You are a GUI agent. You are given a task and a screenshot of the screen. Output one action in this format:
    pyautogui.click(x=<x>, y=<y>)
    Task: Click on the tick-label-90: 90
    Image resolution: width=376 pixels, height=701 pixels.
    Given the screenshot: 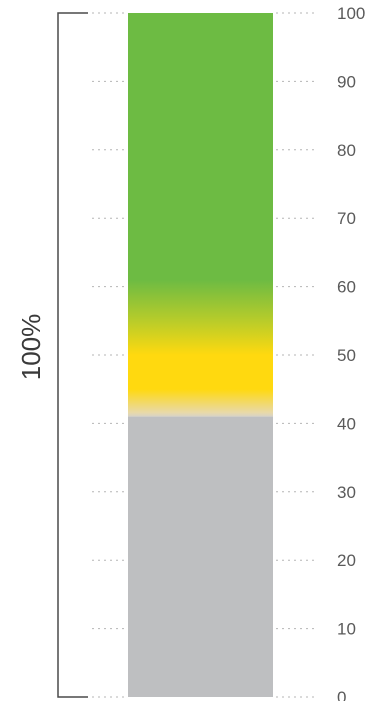 What is the action you would take?
    pyautogui.click(x=346, y=81)
    